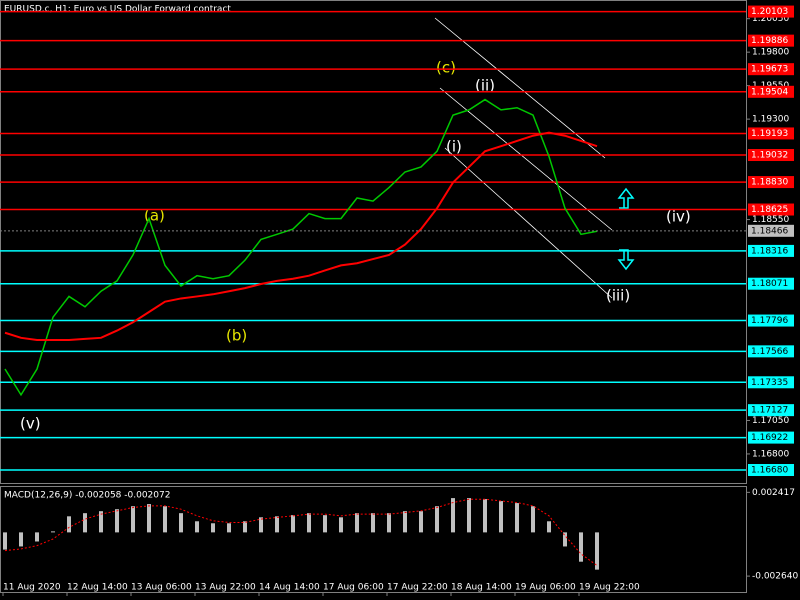 This screenshot has height=600, width=800. I want to click on y-tick-label: 1.18550, so click(770, 220).